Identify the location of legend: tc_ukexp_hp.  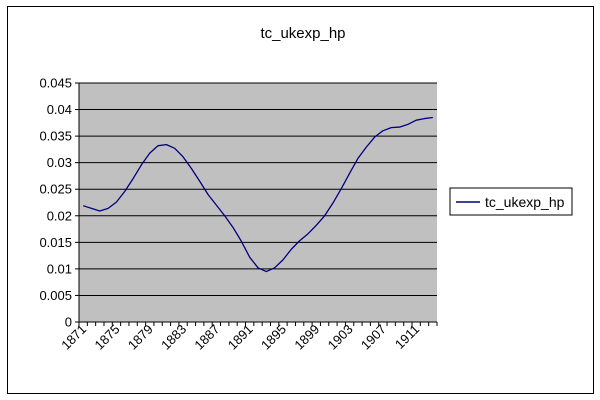
(511, 201).